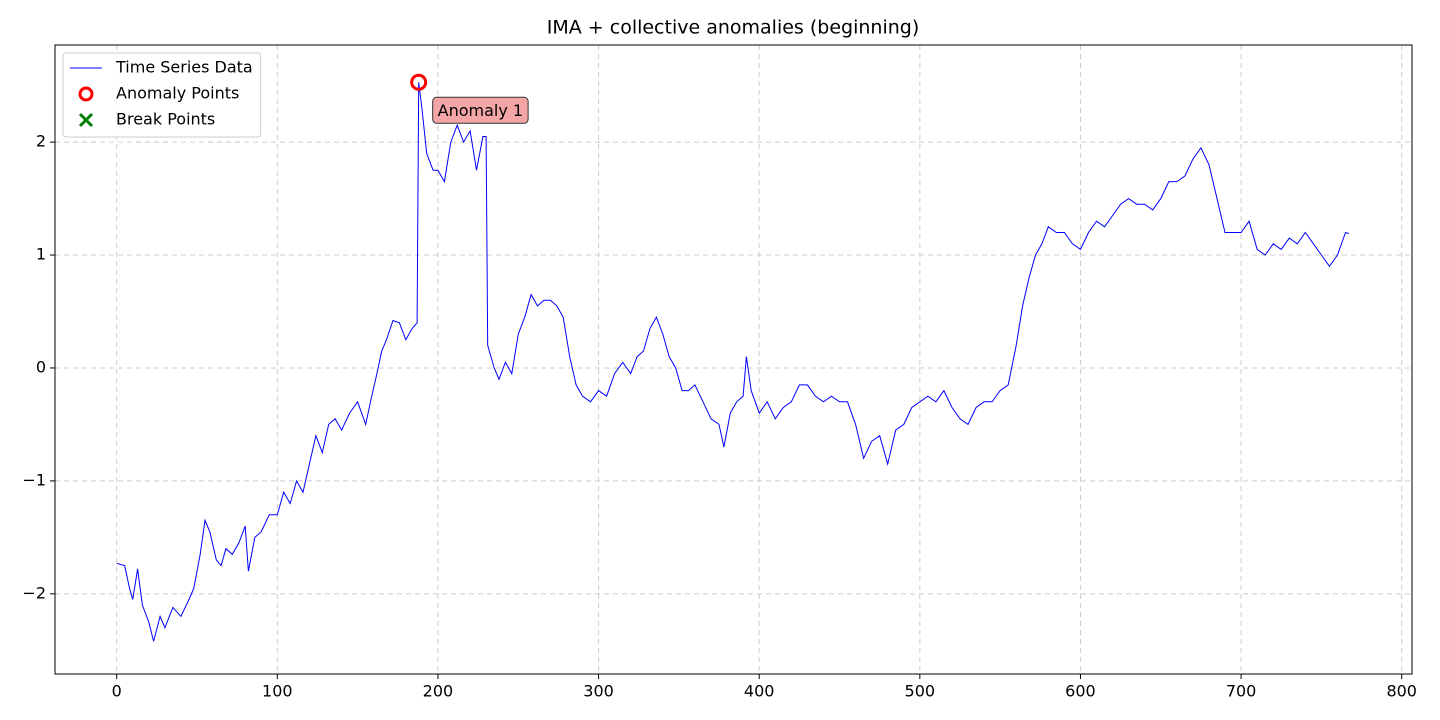 The image size is (1440, 720). Describe the element at coordinates (177, 93) in the screenshot. I see `legend-label: Anomaly Points` at that location.